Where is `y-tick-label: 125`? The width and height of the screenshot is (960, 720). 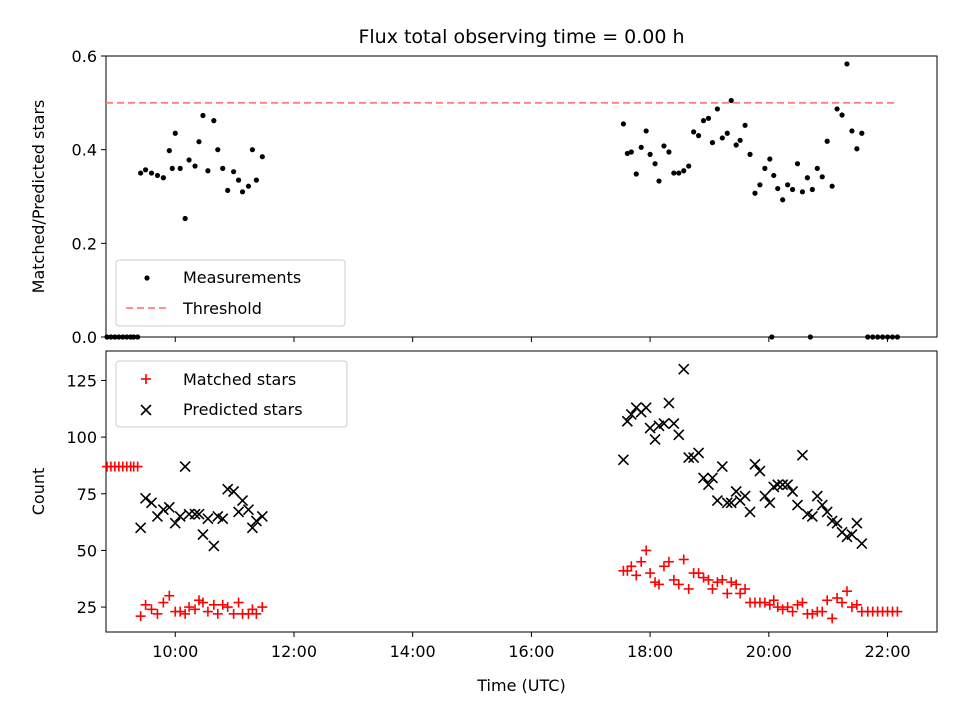
y-tick-label: 125 is located at coordinates (81, 380).